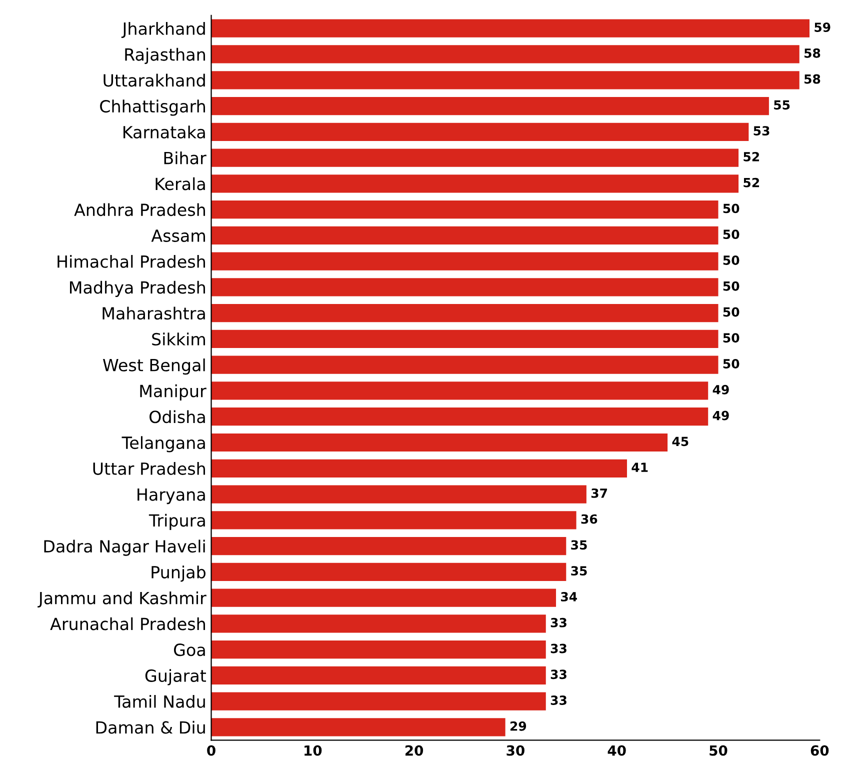  What do you see at coordinates (719, 750) in the screenshot?
I see `x-tick-label: 50` at bounding box center [719, 750].